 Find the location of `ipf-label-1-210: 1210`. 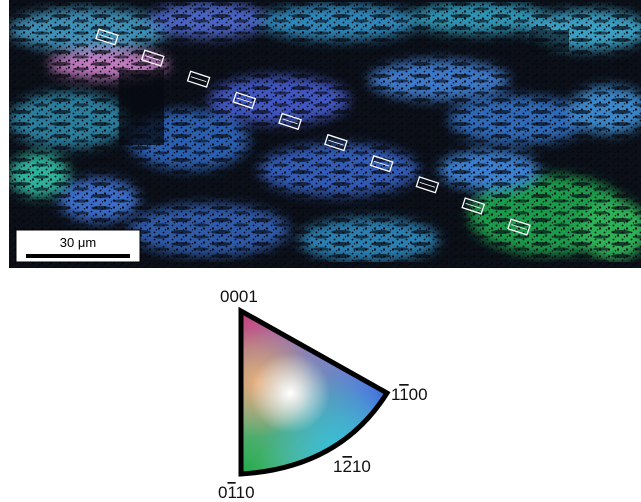

ipf-label-1-210: 1210 is located at coordinates (352, 466).